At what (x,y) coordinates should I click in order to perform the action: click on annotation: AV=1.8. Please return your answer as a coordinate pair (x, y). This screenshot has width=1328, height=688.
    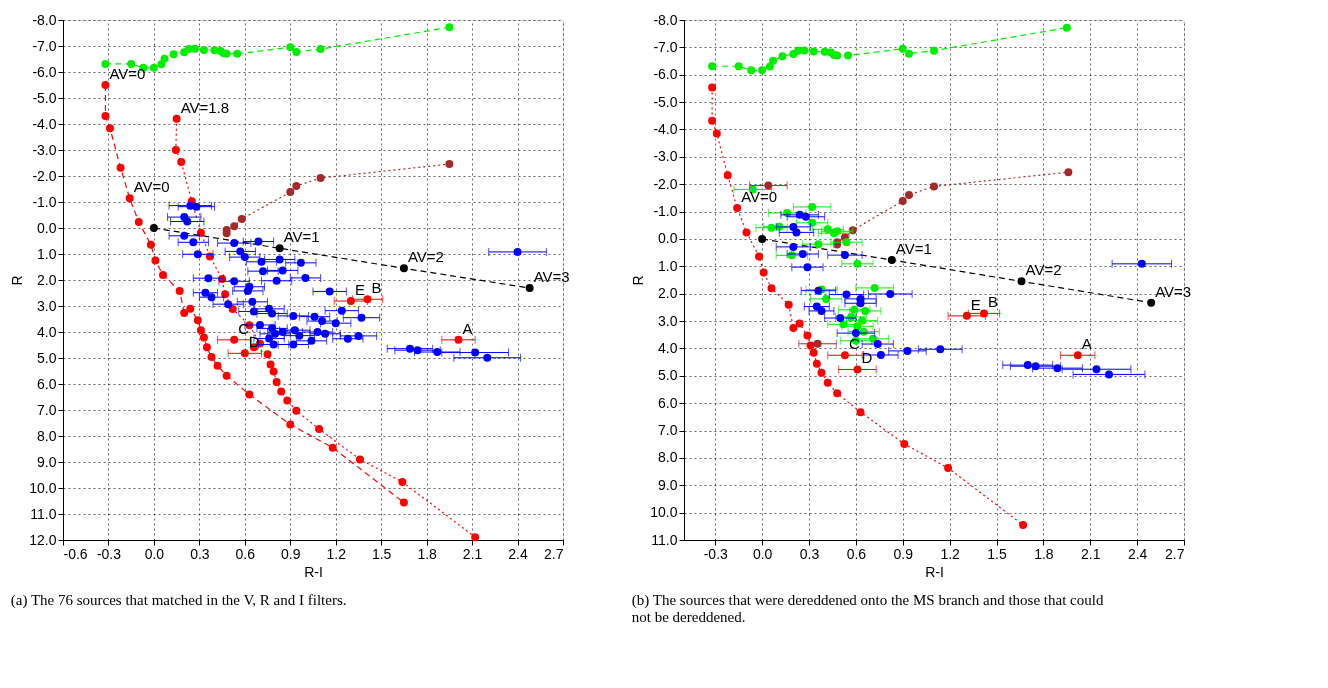
    Looking at the image, I should click on (205, 107).